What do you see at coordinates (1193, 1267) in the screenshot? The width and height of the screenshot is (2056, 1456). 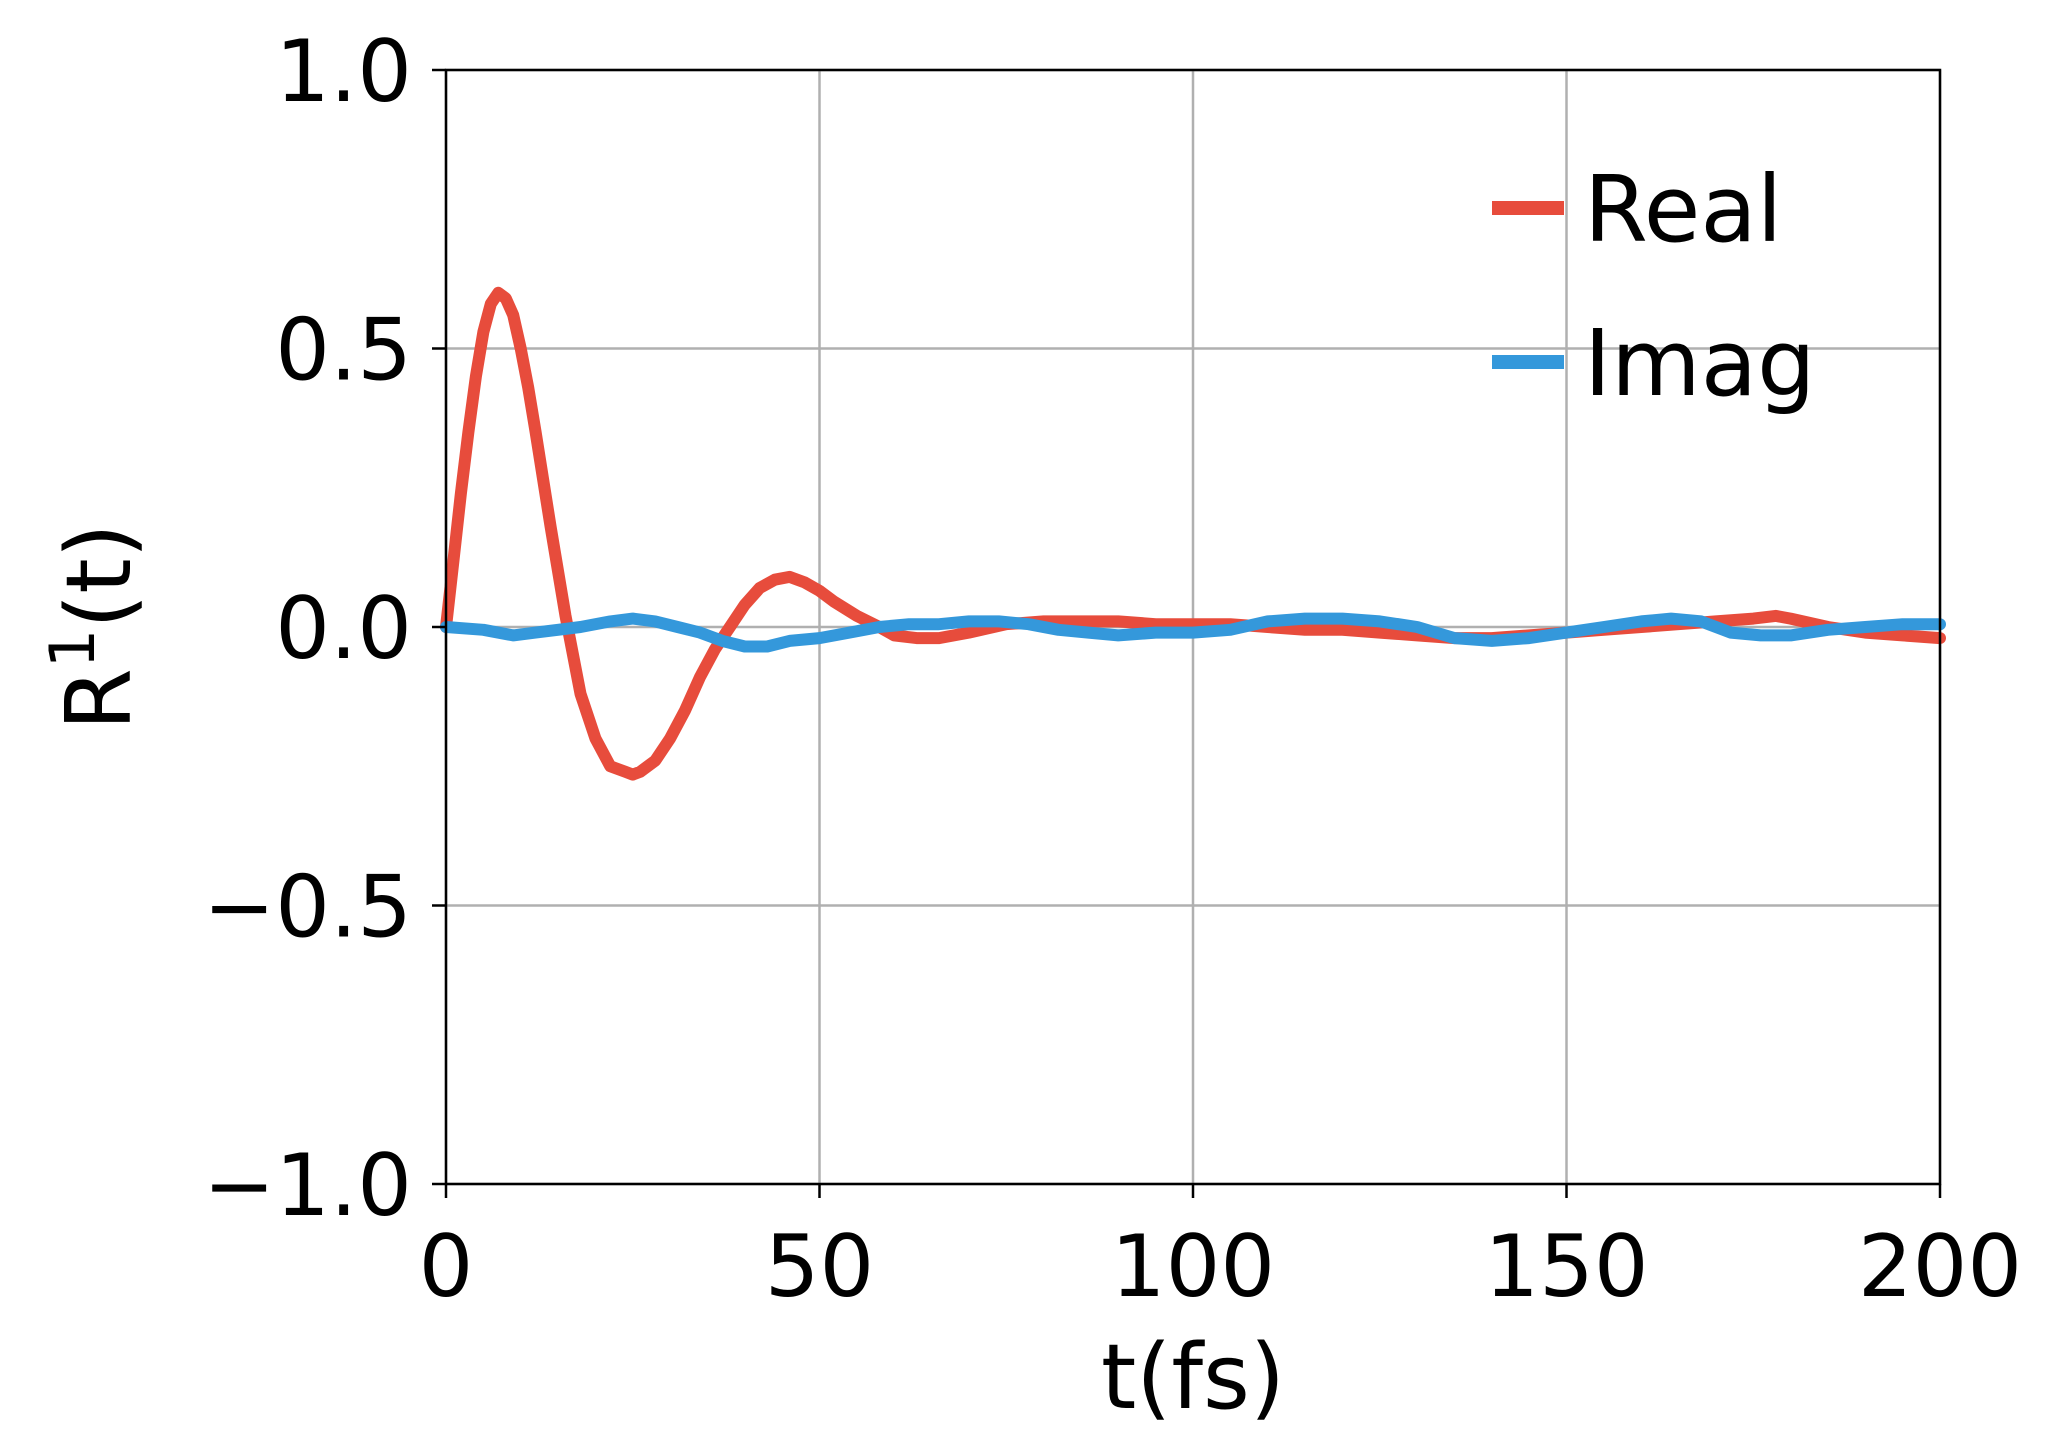 I see `x-tick-label: 100` at bounding box center [1193, 1267].